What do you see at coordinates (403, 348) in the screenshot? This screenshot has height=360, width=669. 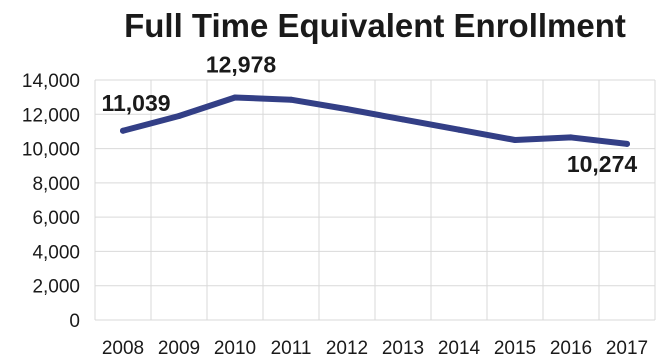 I see `x-tick-label: 2013` at bounding box center [403, 348].